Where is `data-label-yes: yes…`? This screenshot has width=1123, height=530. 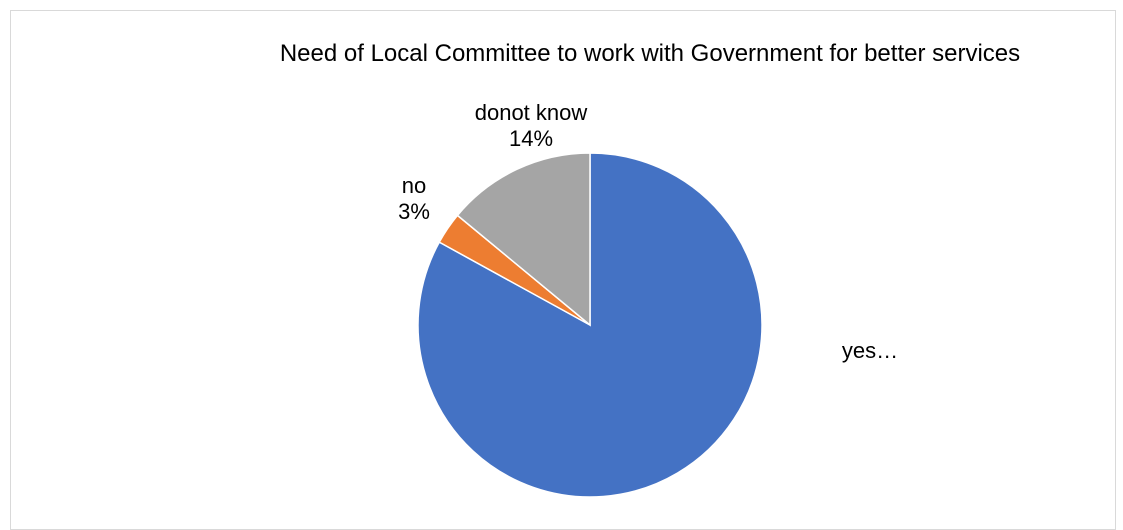 data-label-yes: yes… is located at coordinates (870, 350).